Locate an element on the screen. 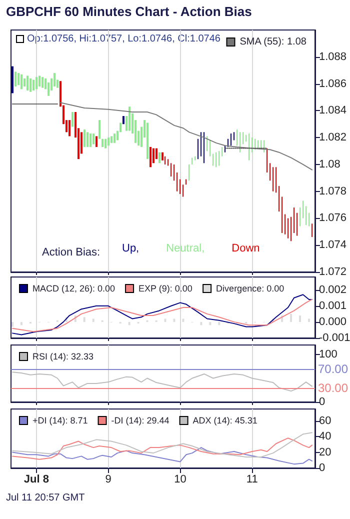  legend-label: -DI (14): 29.44 is located at coordinates (140, 421).